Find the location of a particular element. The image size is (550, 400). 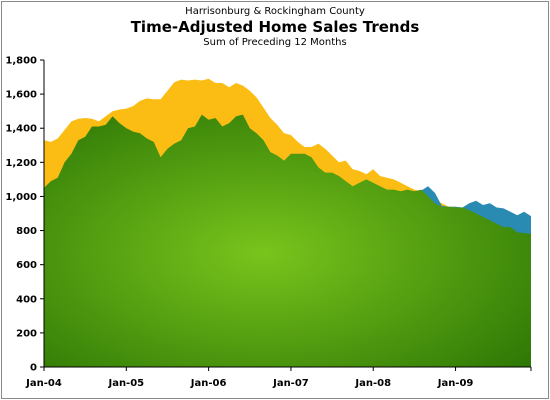

x-tick-label: Jan-04 is located at coordinates (43, 383).